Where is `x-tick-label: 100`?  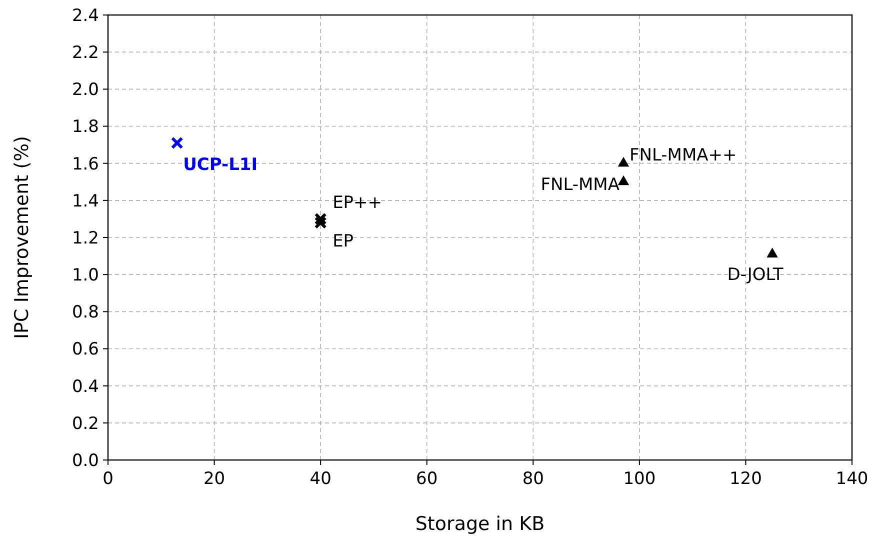 x-tick-label: 100 is located at coordinates (639, 479).